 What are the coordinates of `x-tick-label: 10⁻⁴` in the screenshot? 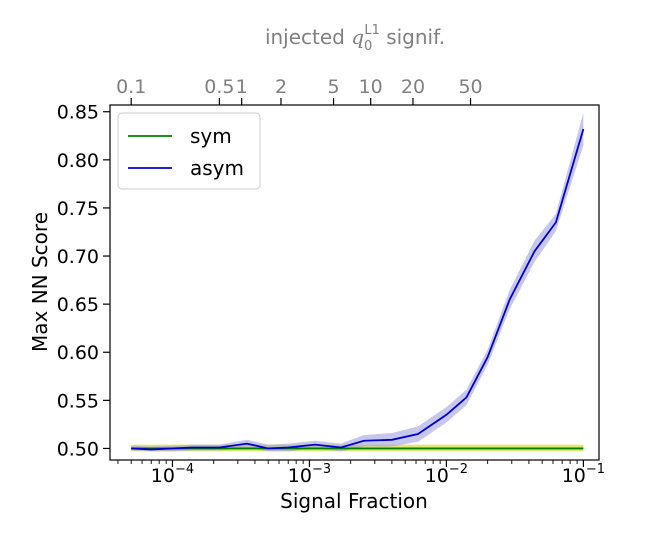 It's located at (172, 474).